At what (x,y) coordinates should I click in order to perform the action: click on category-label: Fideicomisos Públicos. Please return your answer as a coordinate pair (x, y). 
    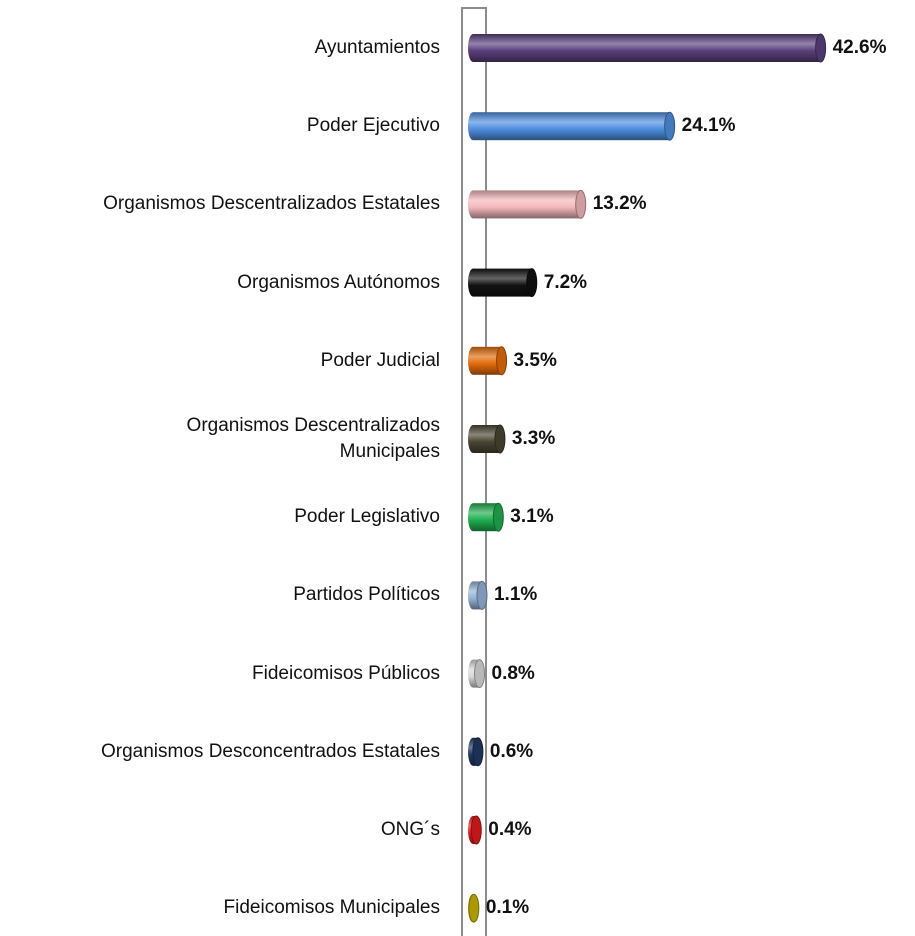
    Looking at the image, I should click on (346, 673).